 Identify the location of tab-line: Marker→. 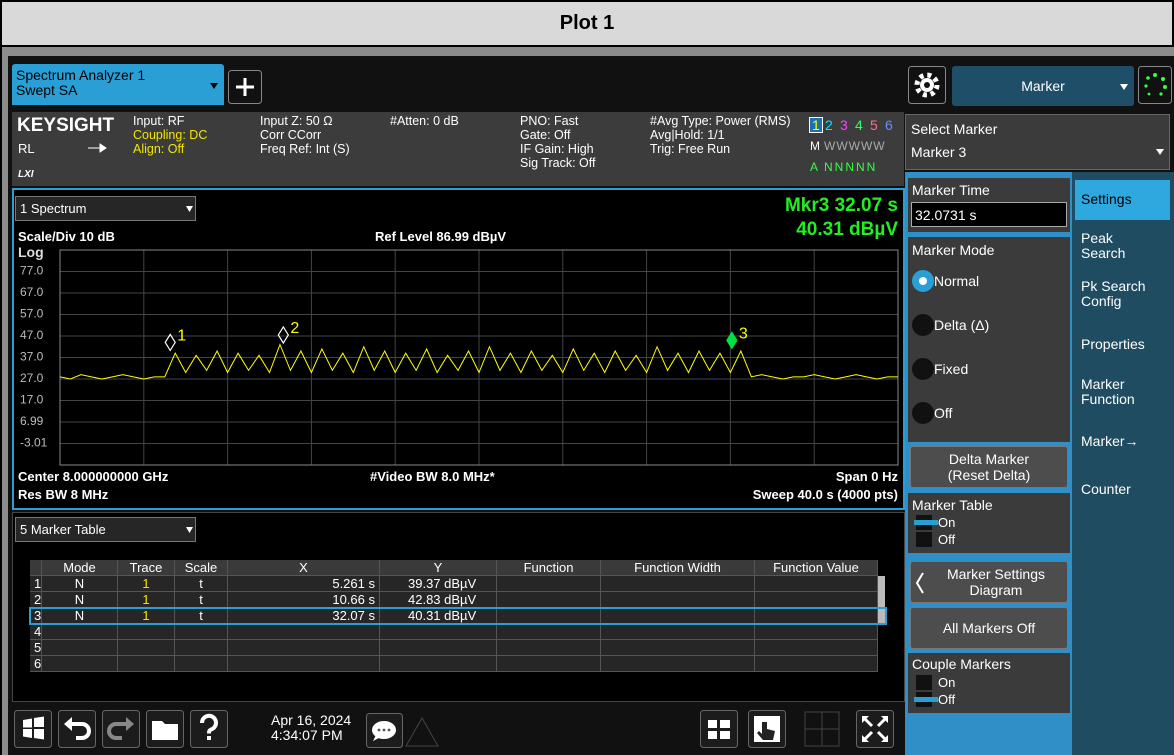
(1110, 441).